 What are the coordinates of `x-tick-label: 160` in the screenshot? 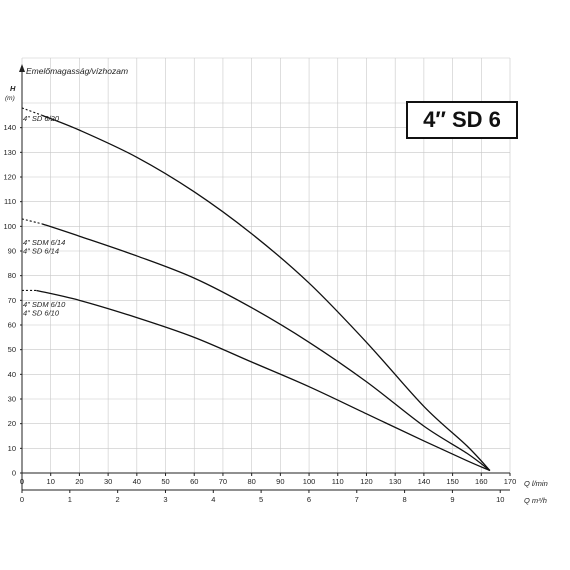 It's located at (481, 481).